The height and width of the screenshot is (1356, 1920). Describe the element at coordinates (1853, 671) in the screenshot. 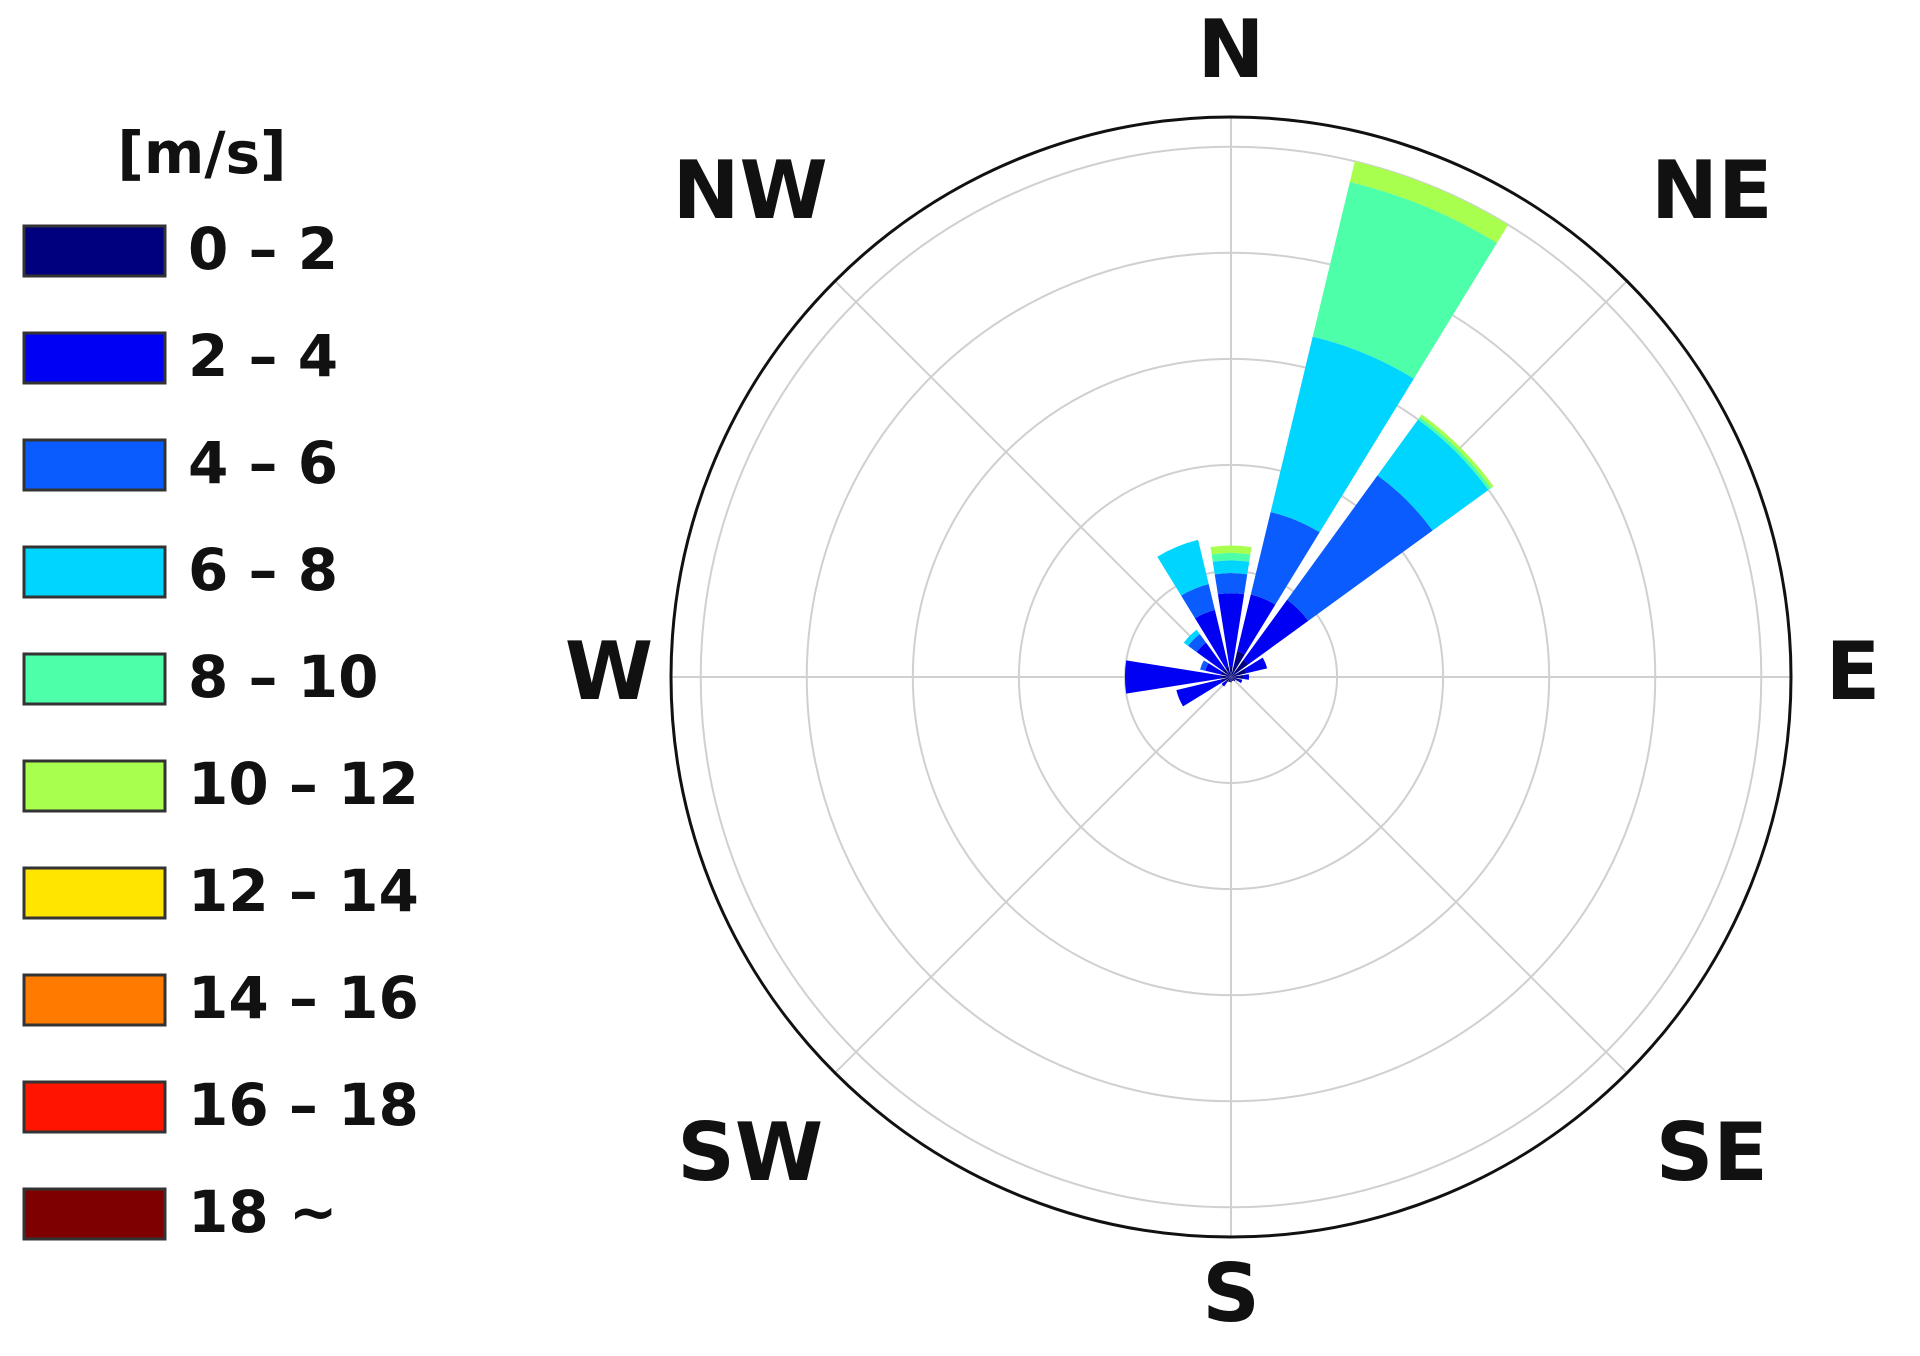

I see `direction-label: E` at that location.